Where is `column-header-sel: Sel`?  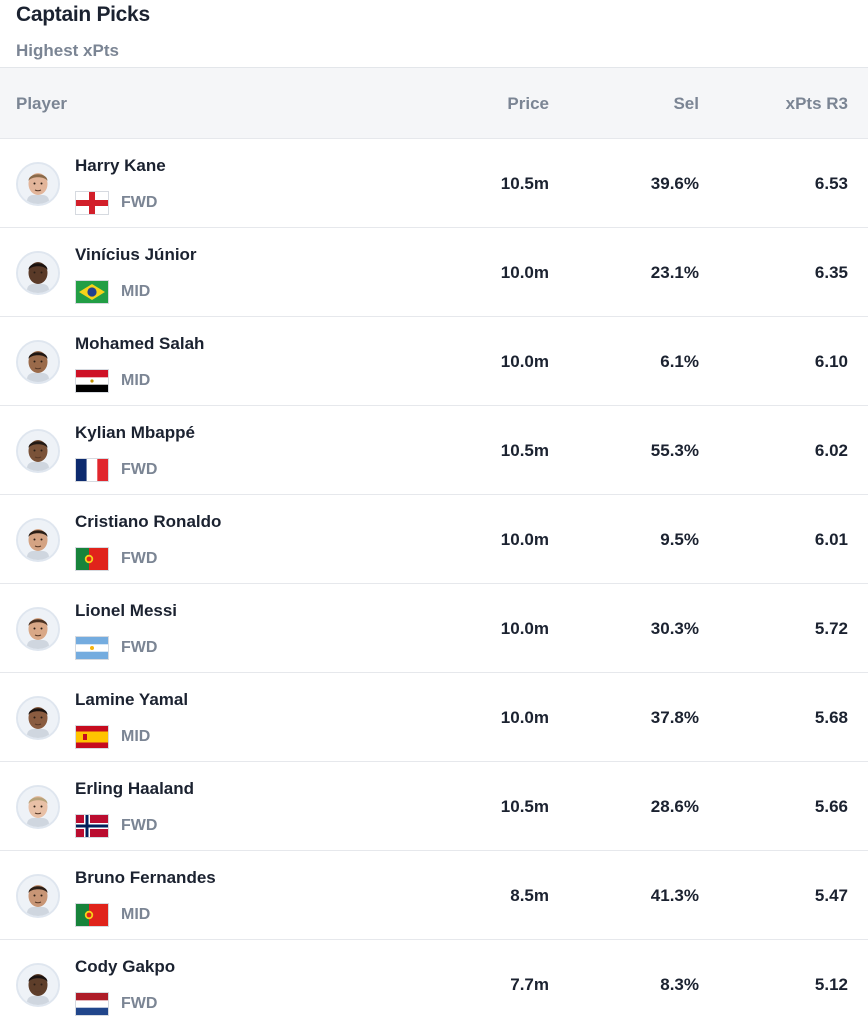 column-header-sel: Sel is located at coordinates (686, 103).